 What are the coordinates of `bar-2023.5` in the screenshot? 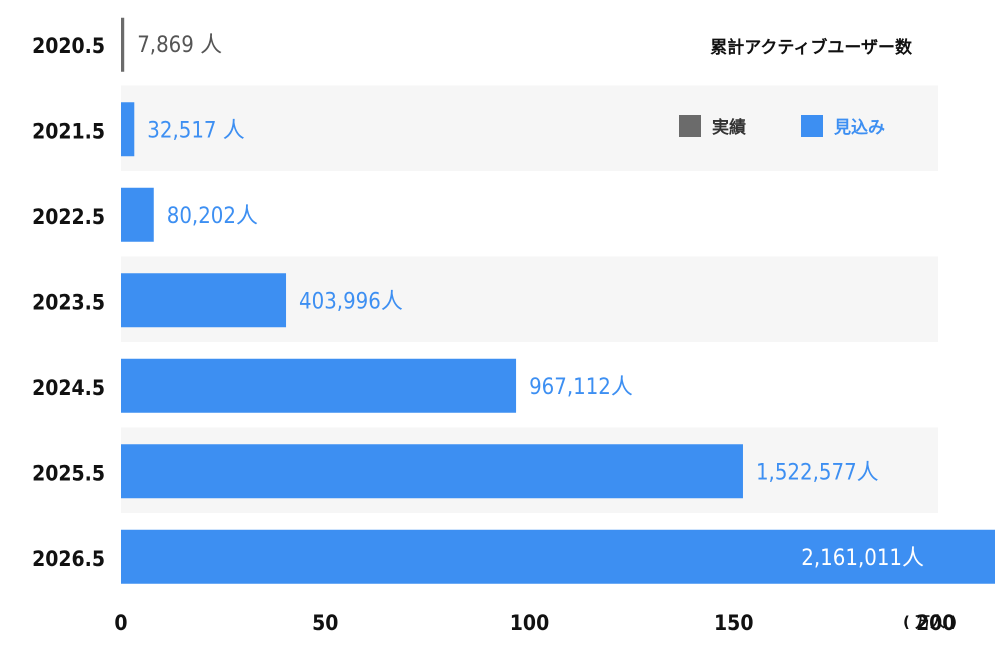 It's located at (204, 300).